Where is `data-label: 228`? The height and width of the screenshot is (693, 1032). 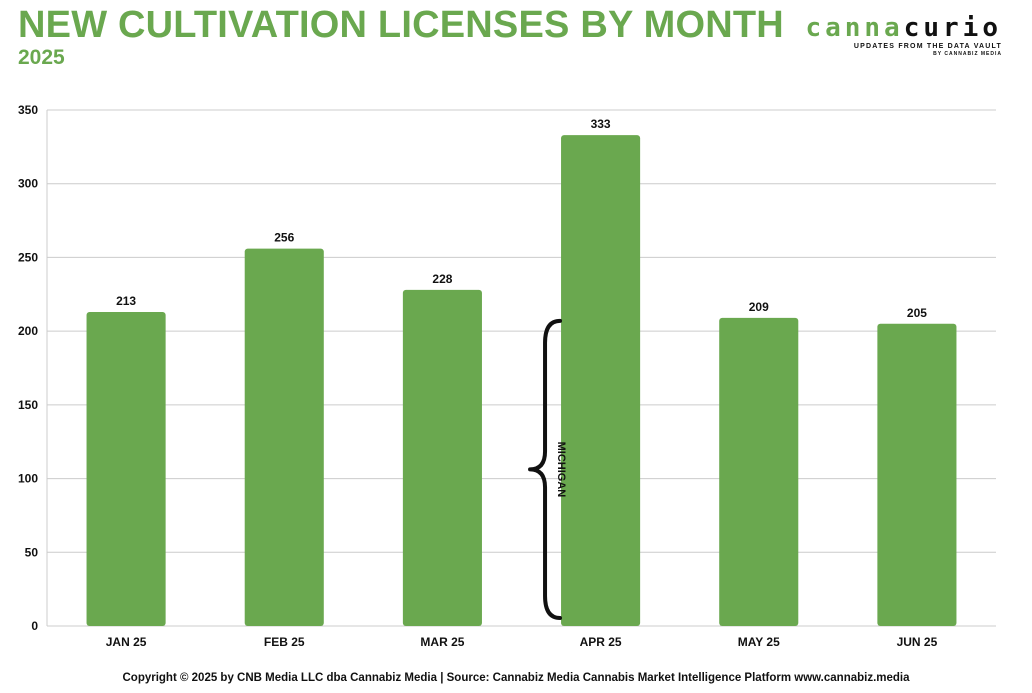
data-label: 228 is located at coordinates (442, 279).